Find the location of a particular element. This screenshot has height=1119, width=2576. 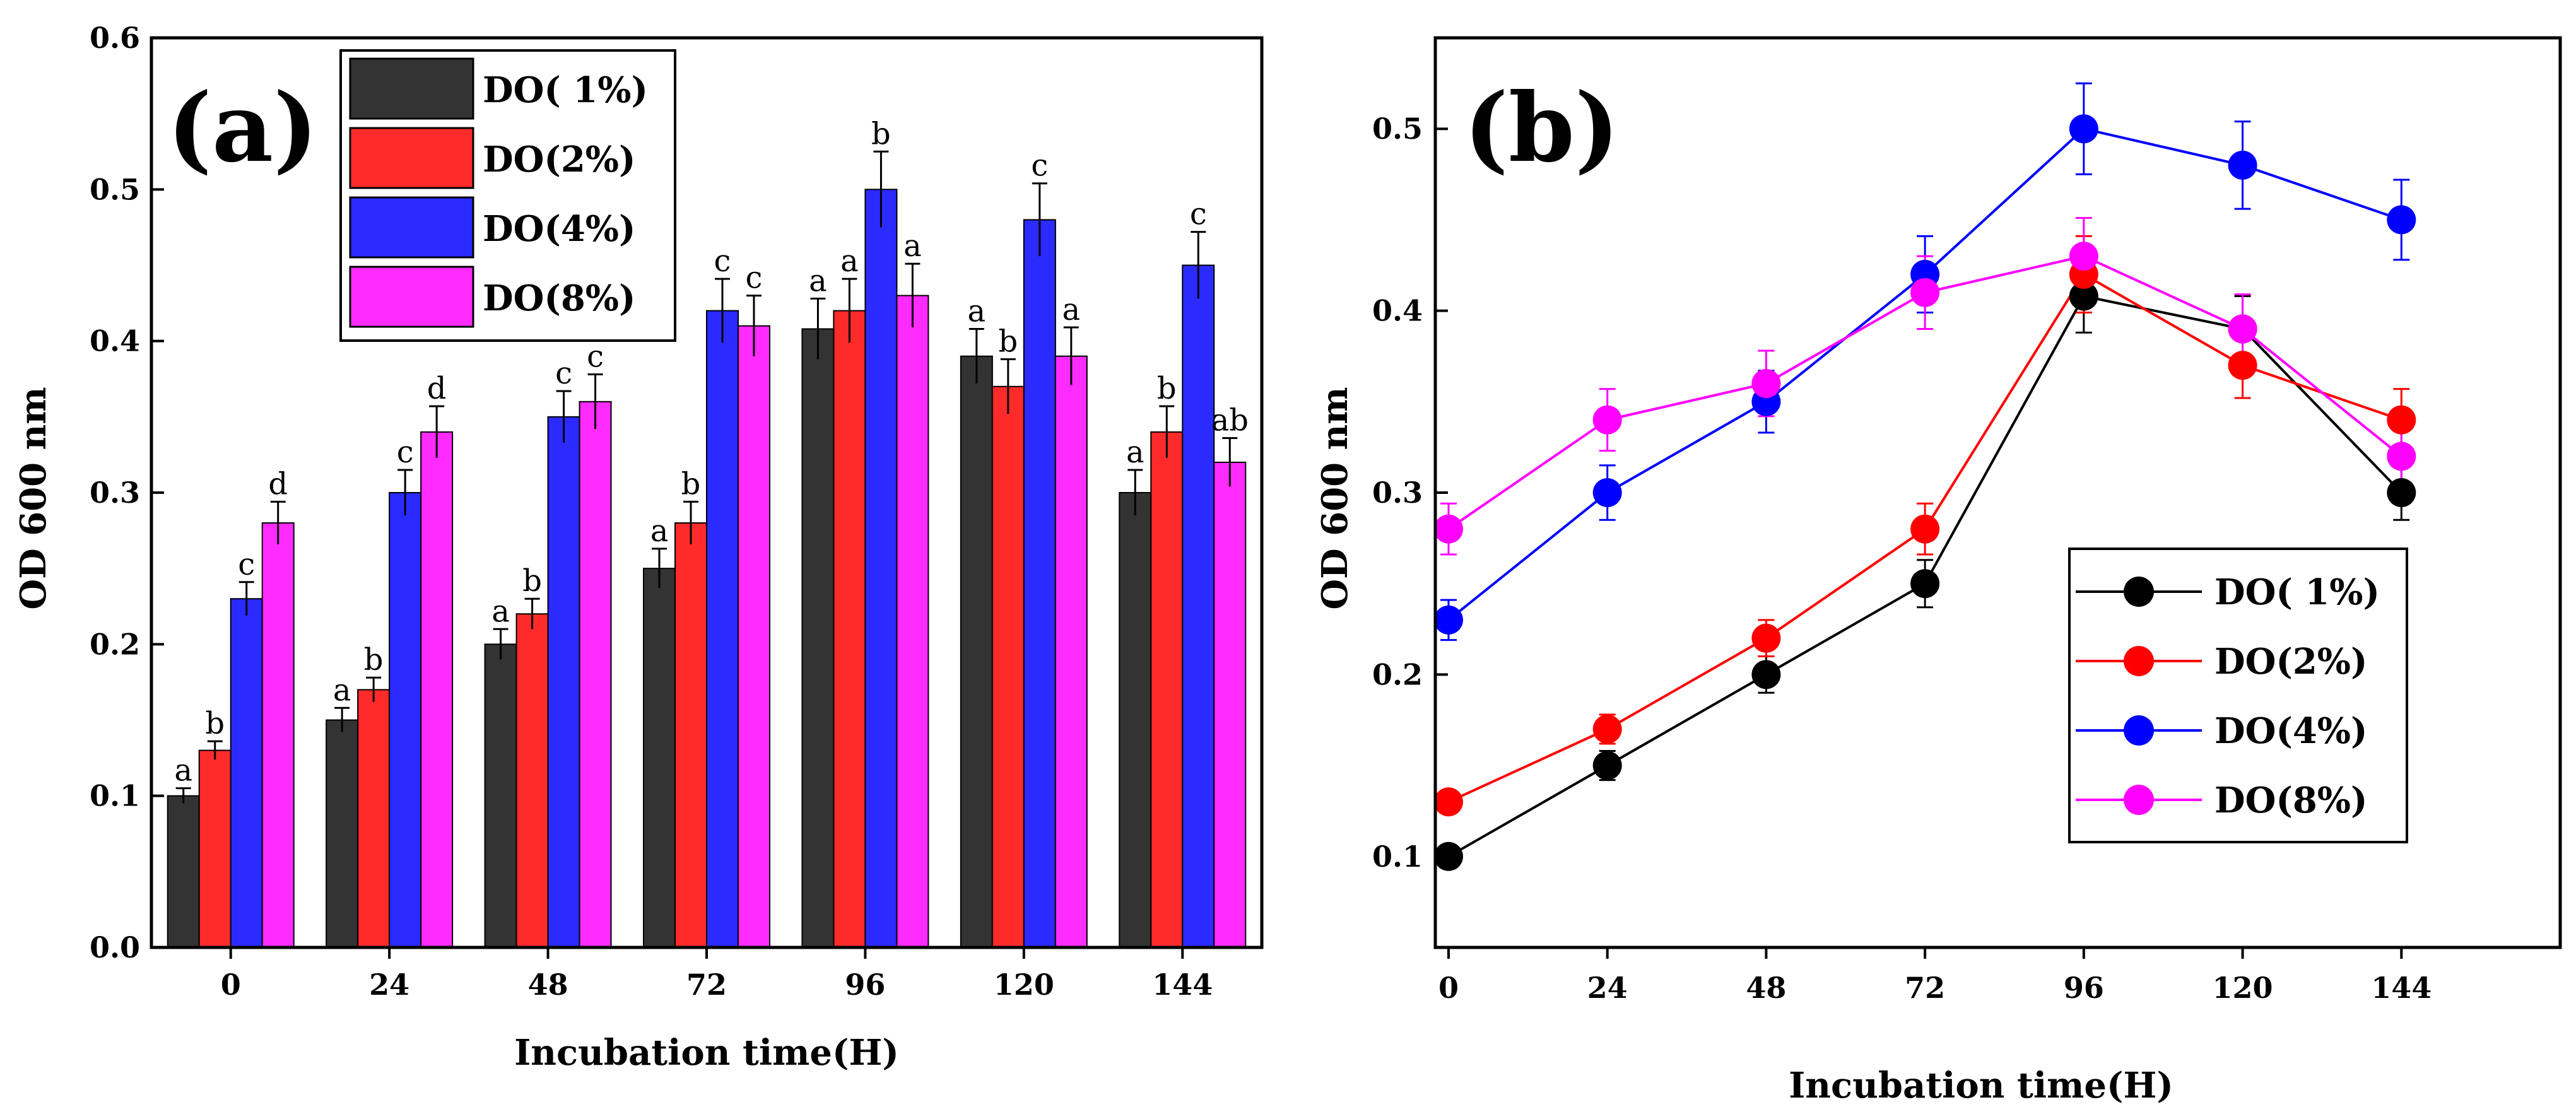

bar-DO( 1%)-144 is located at coordinates (1135, 720).